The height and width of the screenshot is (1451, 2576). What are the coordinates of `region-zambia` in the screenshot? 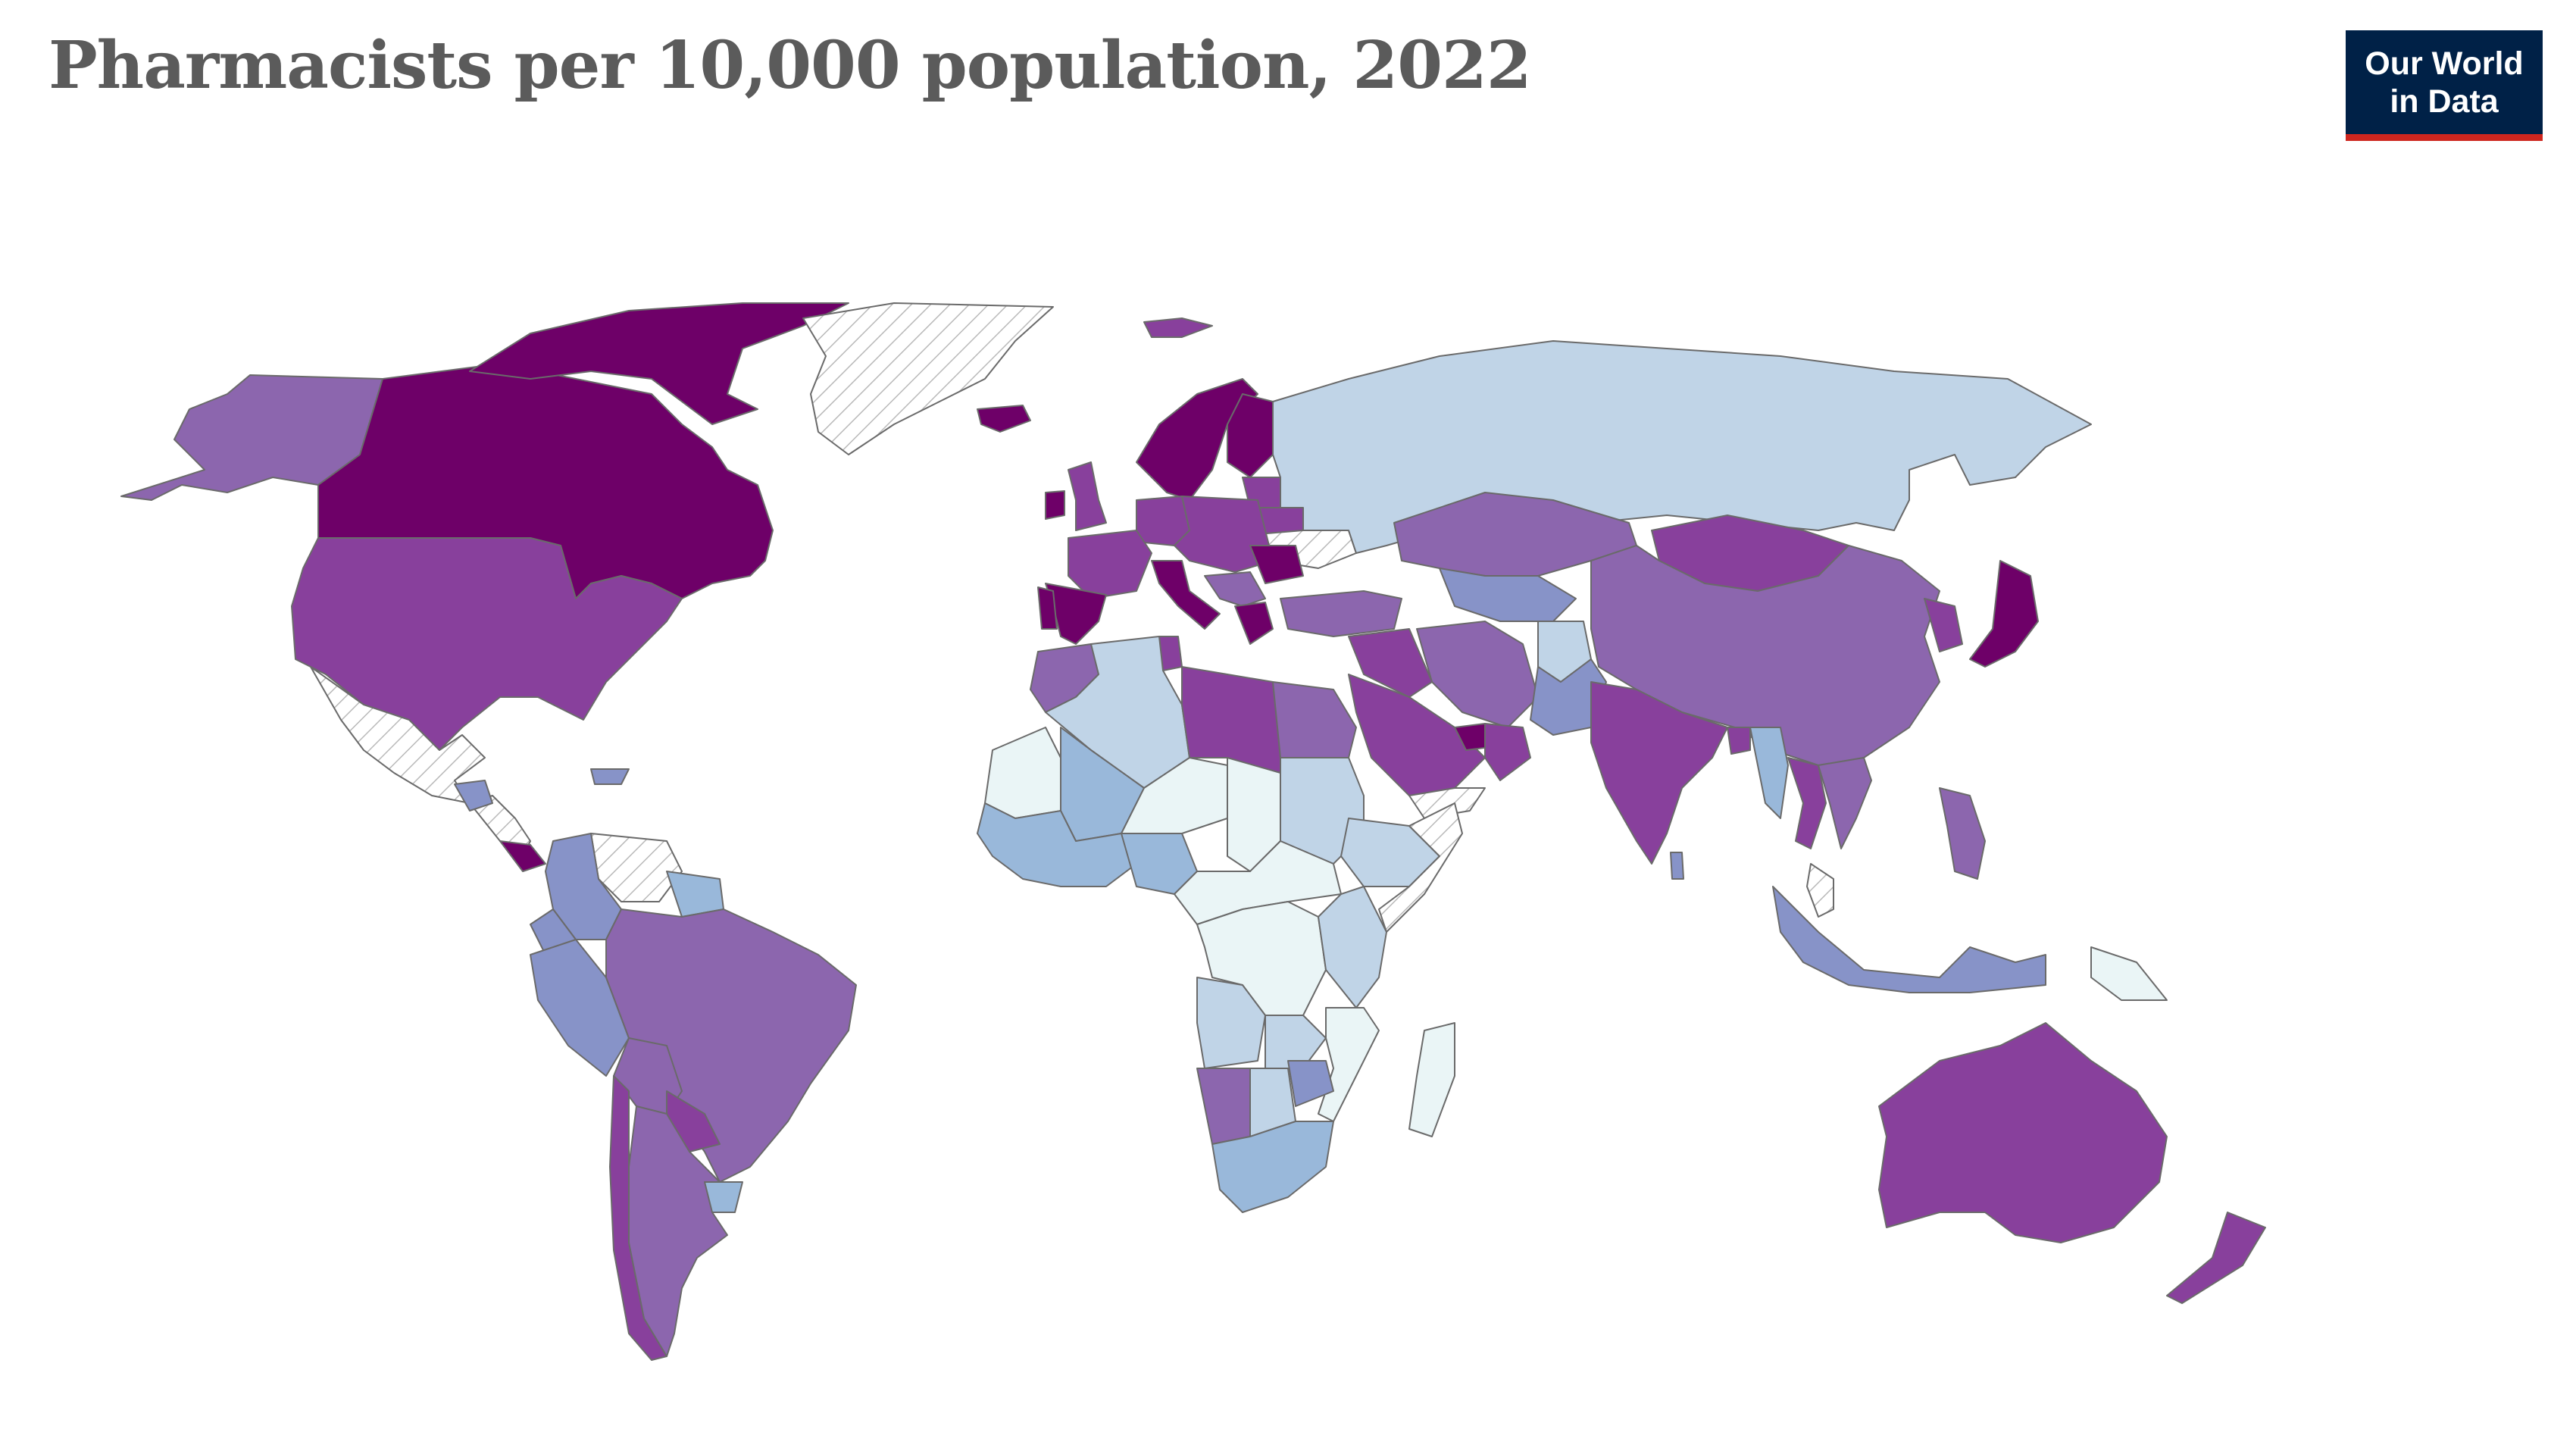 It's located at (1296, 1042).